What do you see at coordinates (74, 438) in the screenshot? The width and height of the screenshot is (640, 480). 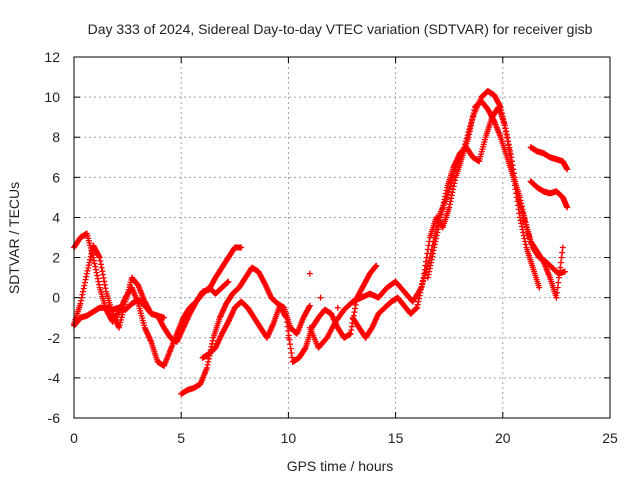 I see `x-tick-label: 0` at bounding box center [74, 438].